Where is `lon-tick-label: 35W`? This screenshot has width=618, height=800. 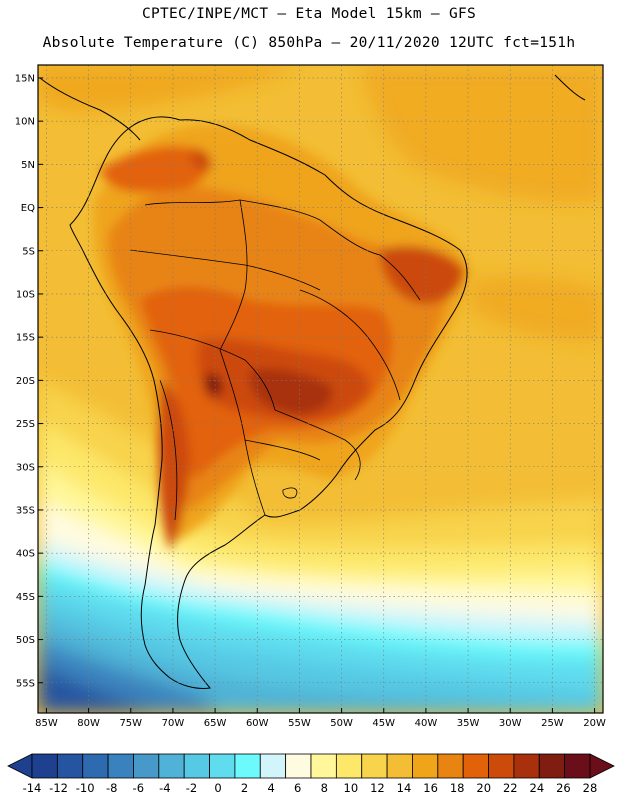 lon-tick-label: 35W is located at coordinates (468, 723).